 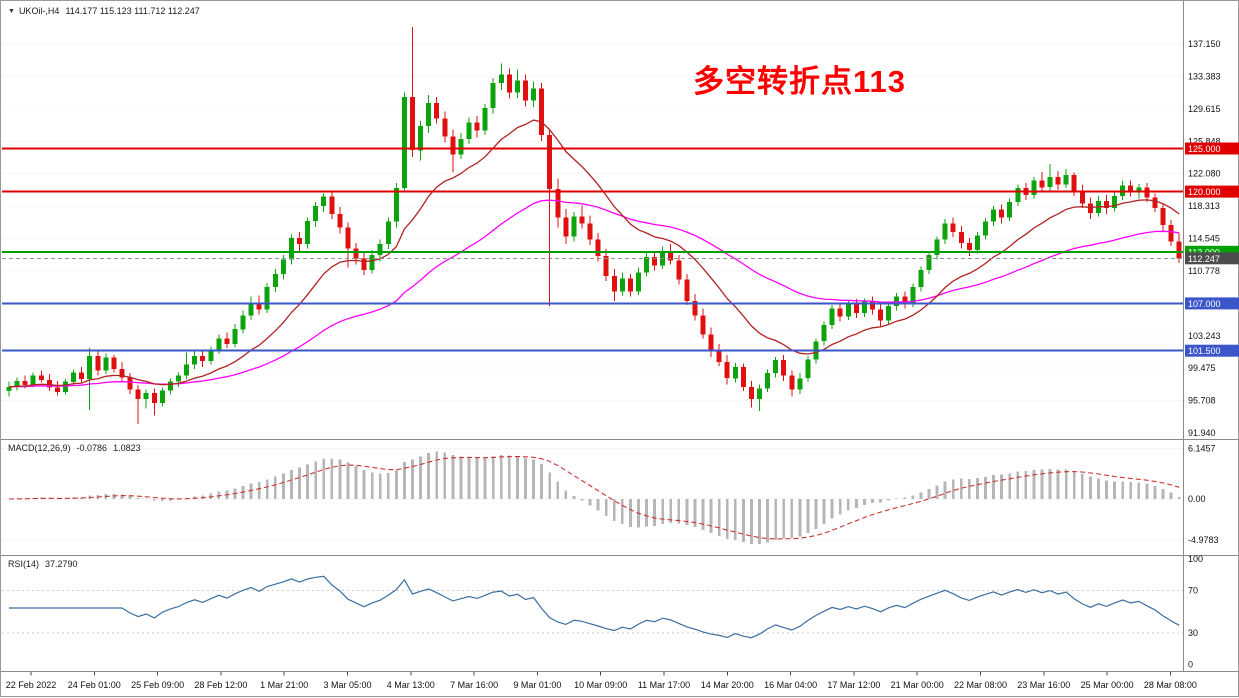 I want to click on svg-text: 9 Mar 01:00, so click(x=537, y=685).